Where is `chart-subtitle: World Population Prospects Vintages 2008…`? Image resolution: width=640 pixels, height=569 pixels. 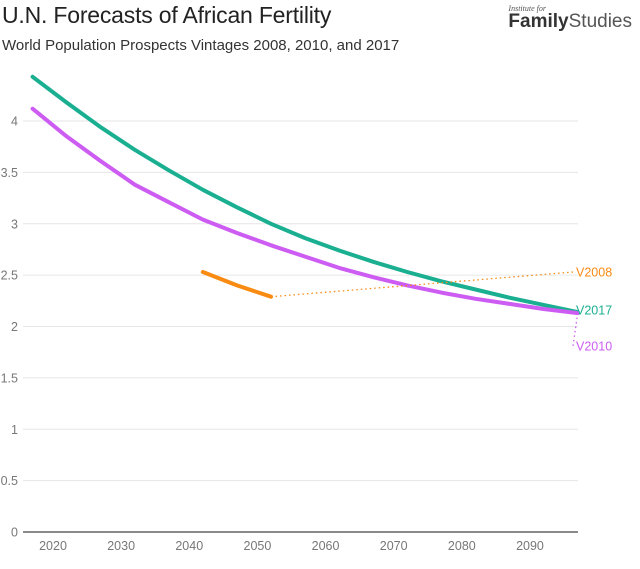 chart-subtitle: World Population Prospects Vintages 2008… is located at coordinates (201, 45).